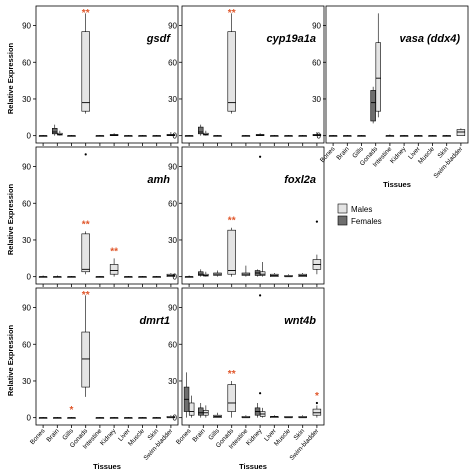 The height and width of the screenshot is (474, 474). What do you see at coordinates (128, 418) in the screenshot?
I see `box-liver-male` at bounding box center [128, 418].